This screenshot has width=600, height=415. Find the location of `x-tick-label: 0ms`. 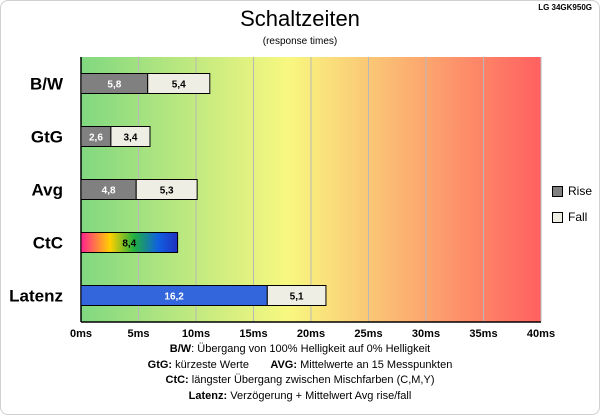

x-tick-label: 0ms is located at coordinates (81, 334).